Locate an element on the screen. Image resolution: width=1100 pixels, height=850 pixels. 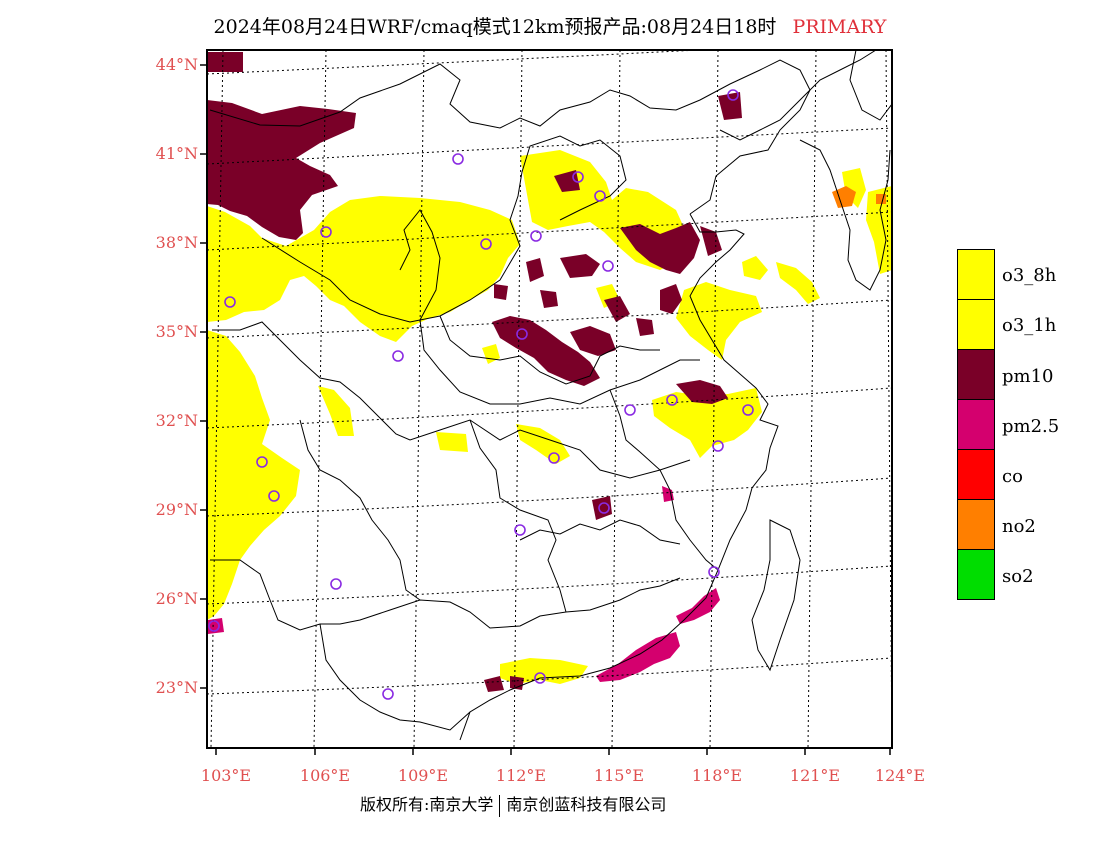
lat-label-44: 44°N is located at coordinates (176, 64).